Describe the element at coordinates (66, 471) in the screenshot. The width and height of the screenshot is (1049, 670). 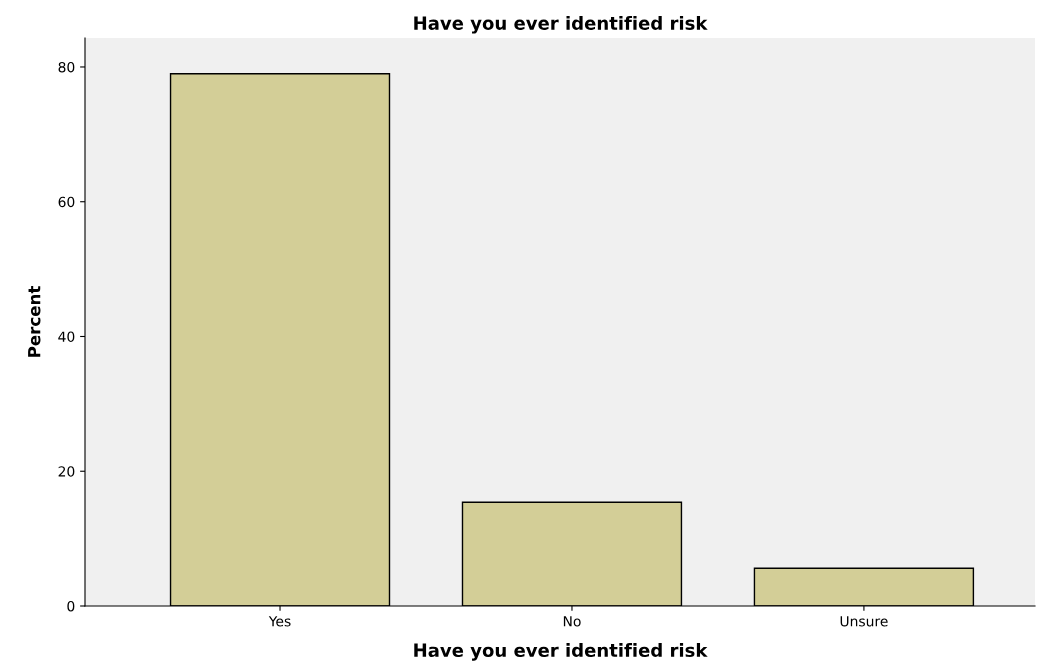
I see `y-tick-label: 20` at that location.